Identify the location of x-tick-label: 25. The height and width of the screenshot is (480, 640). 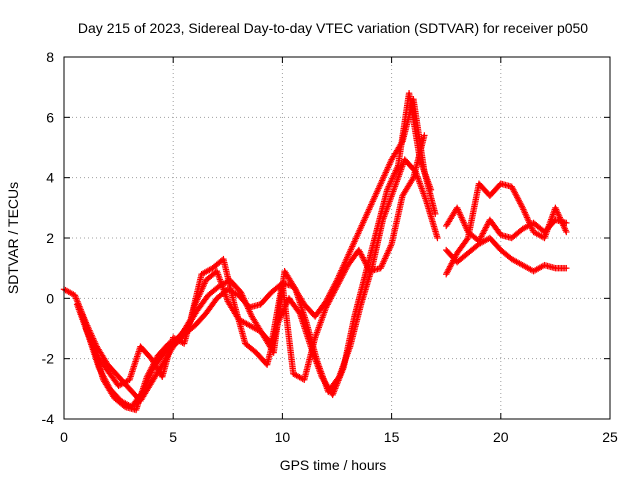
(610, 437).